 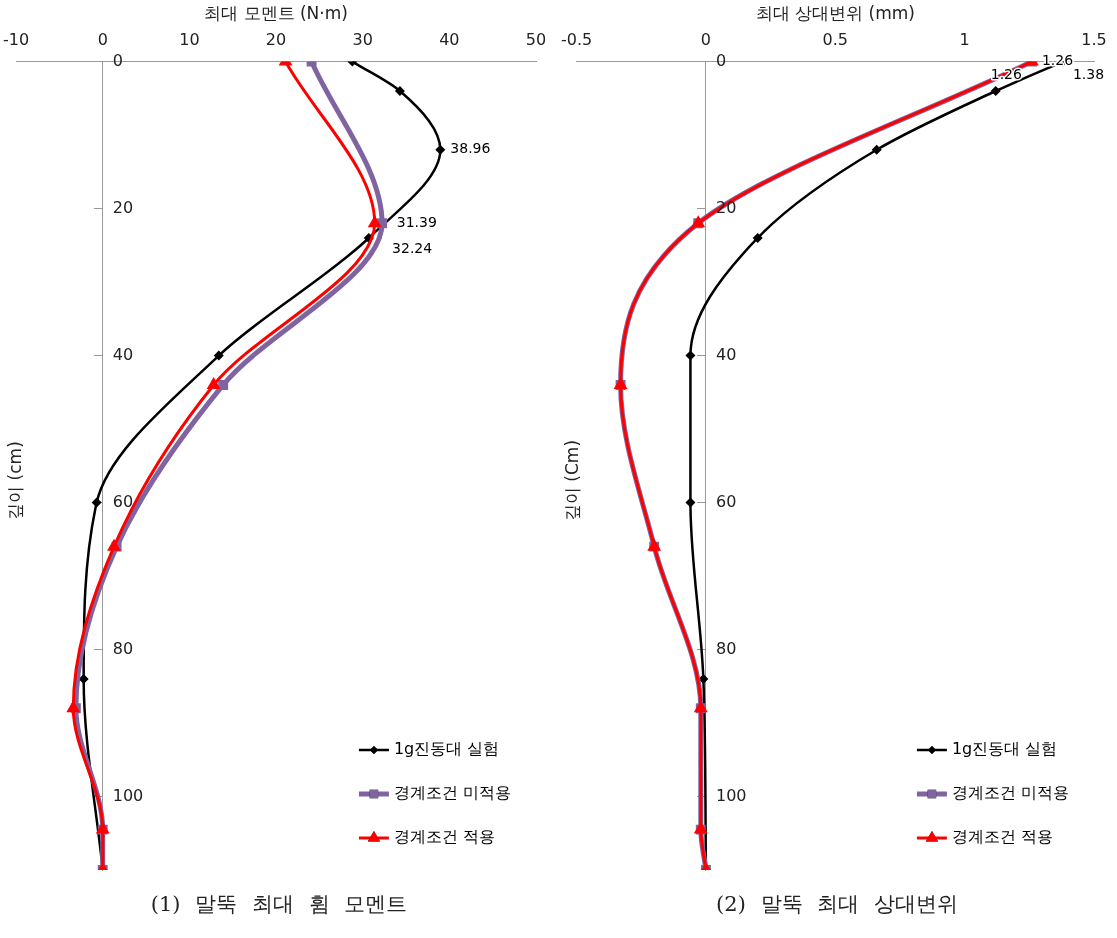 What do you see at coordinates (964, 40) in the screenshot?
I see `x-tick-label: 1` at bounding box center [964, 40].